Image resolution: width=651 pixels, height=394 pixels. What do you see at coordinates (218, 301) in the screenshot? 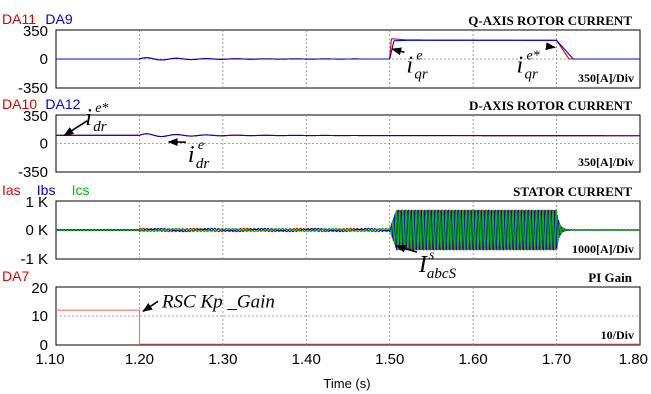
I see `annotation-label: RSC Kp _Gain` at bounding box center [218, 301].